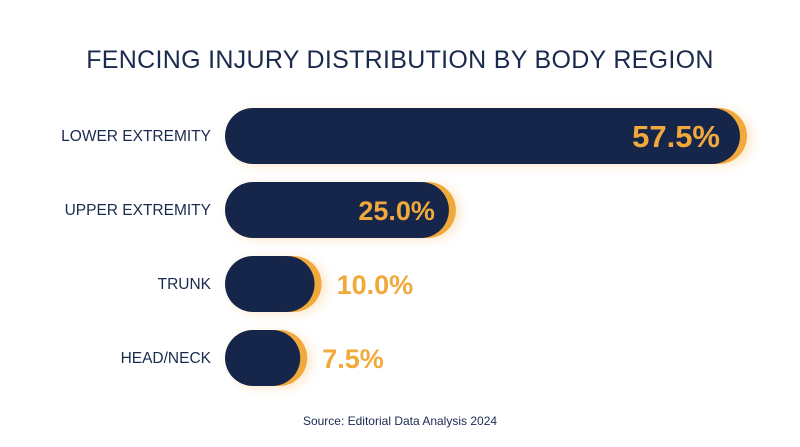 The height and width of the screenshot is (447, 800). I want to click on category-label: TRUNK, so click(185, 284).